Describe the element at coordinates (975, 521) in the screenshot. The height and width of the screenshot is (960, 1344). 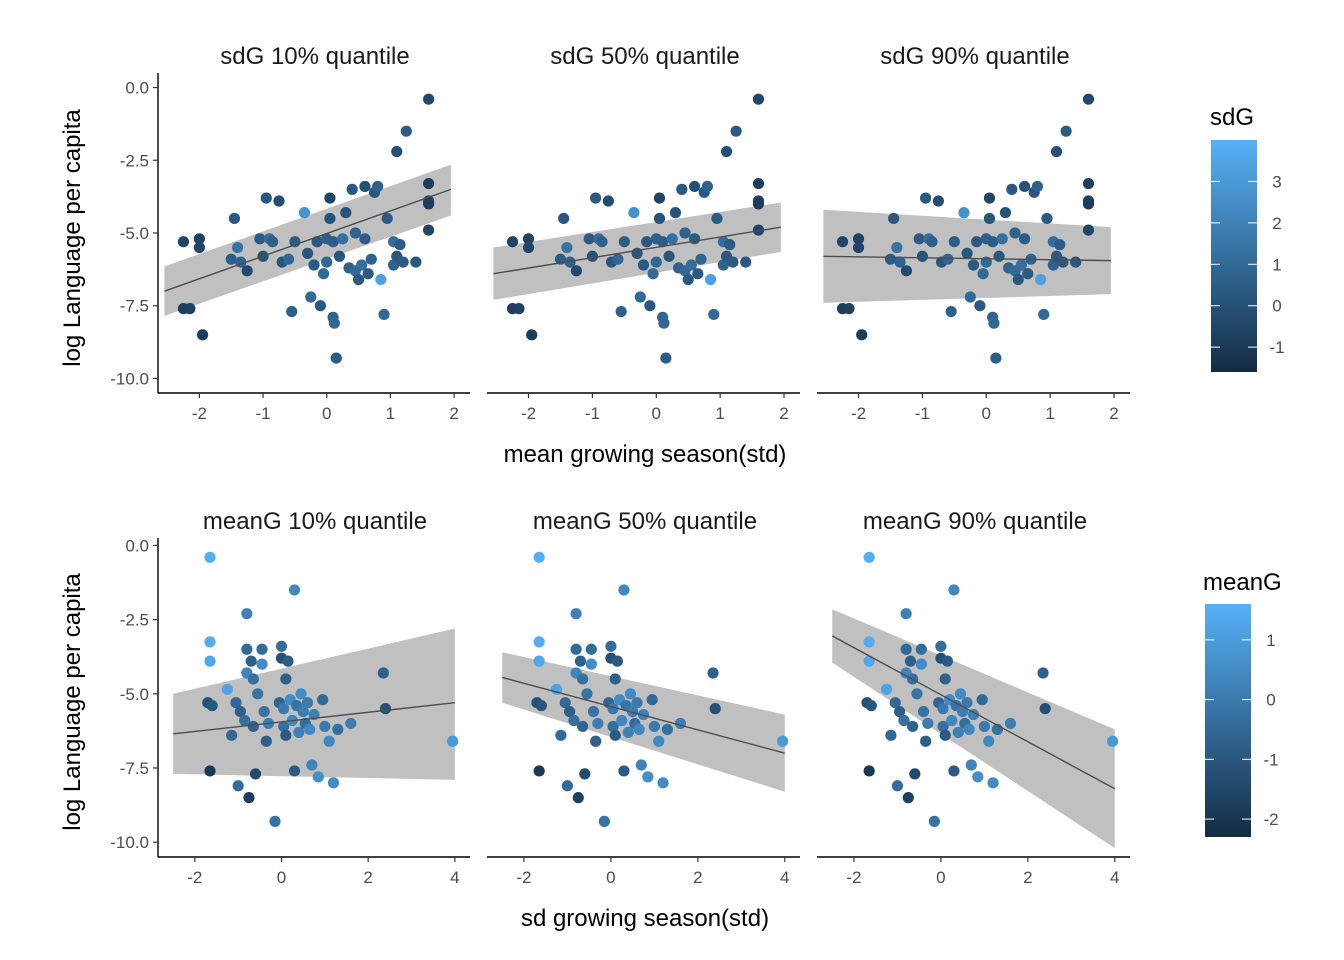
I see `strip-title-r1p2: meanG 90% quantile` at that location.